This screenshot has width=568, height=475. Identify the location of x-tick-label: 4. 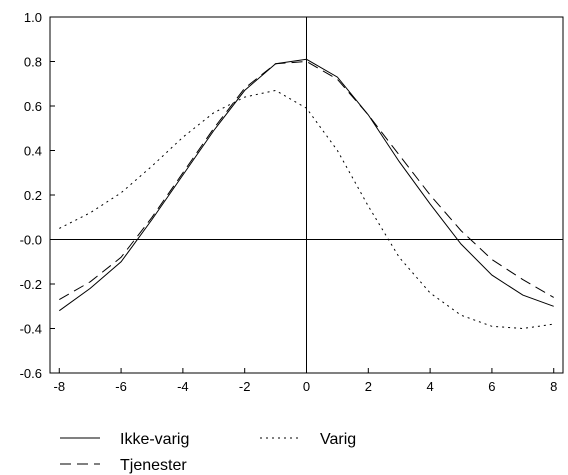
(429, 386).